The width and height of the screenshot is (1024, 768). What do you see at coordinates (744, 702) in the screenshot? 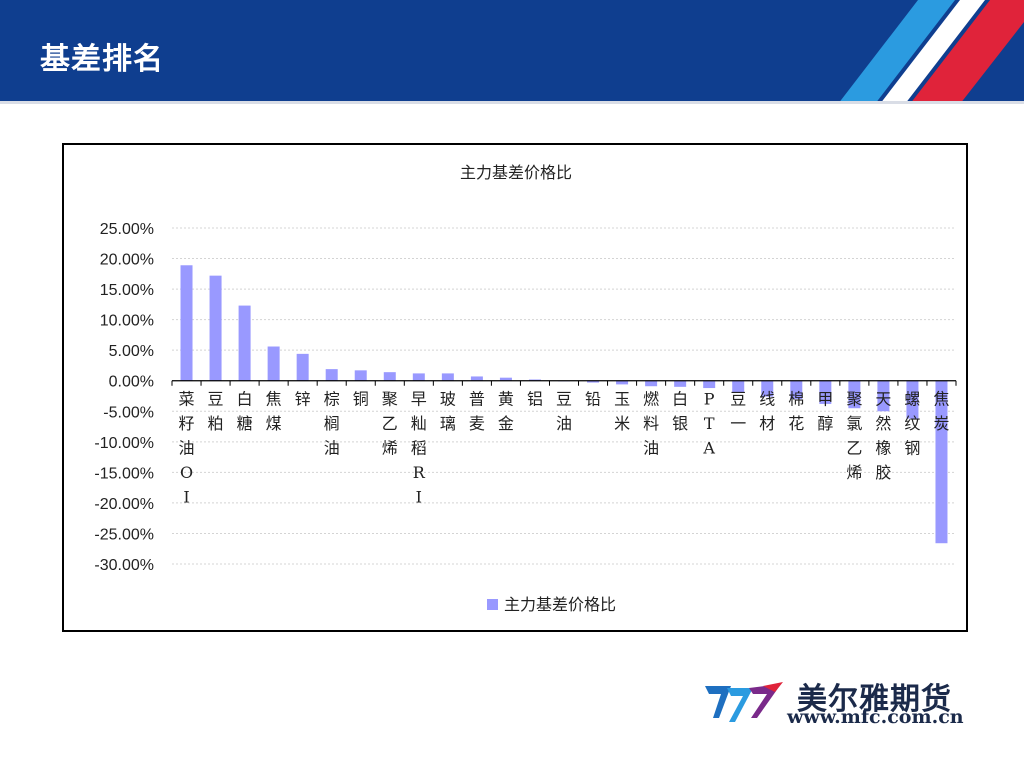
I see `logo-mark-icon` at bounding box center [744, 702].